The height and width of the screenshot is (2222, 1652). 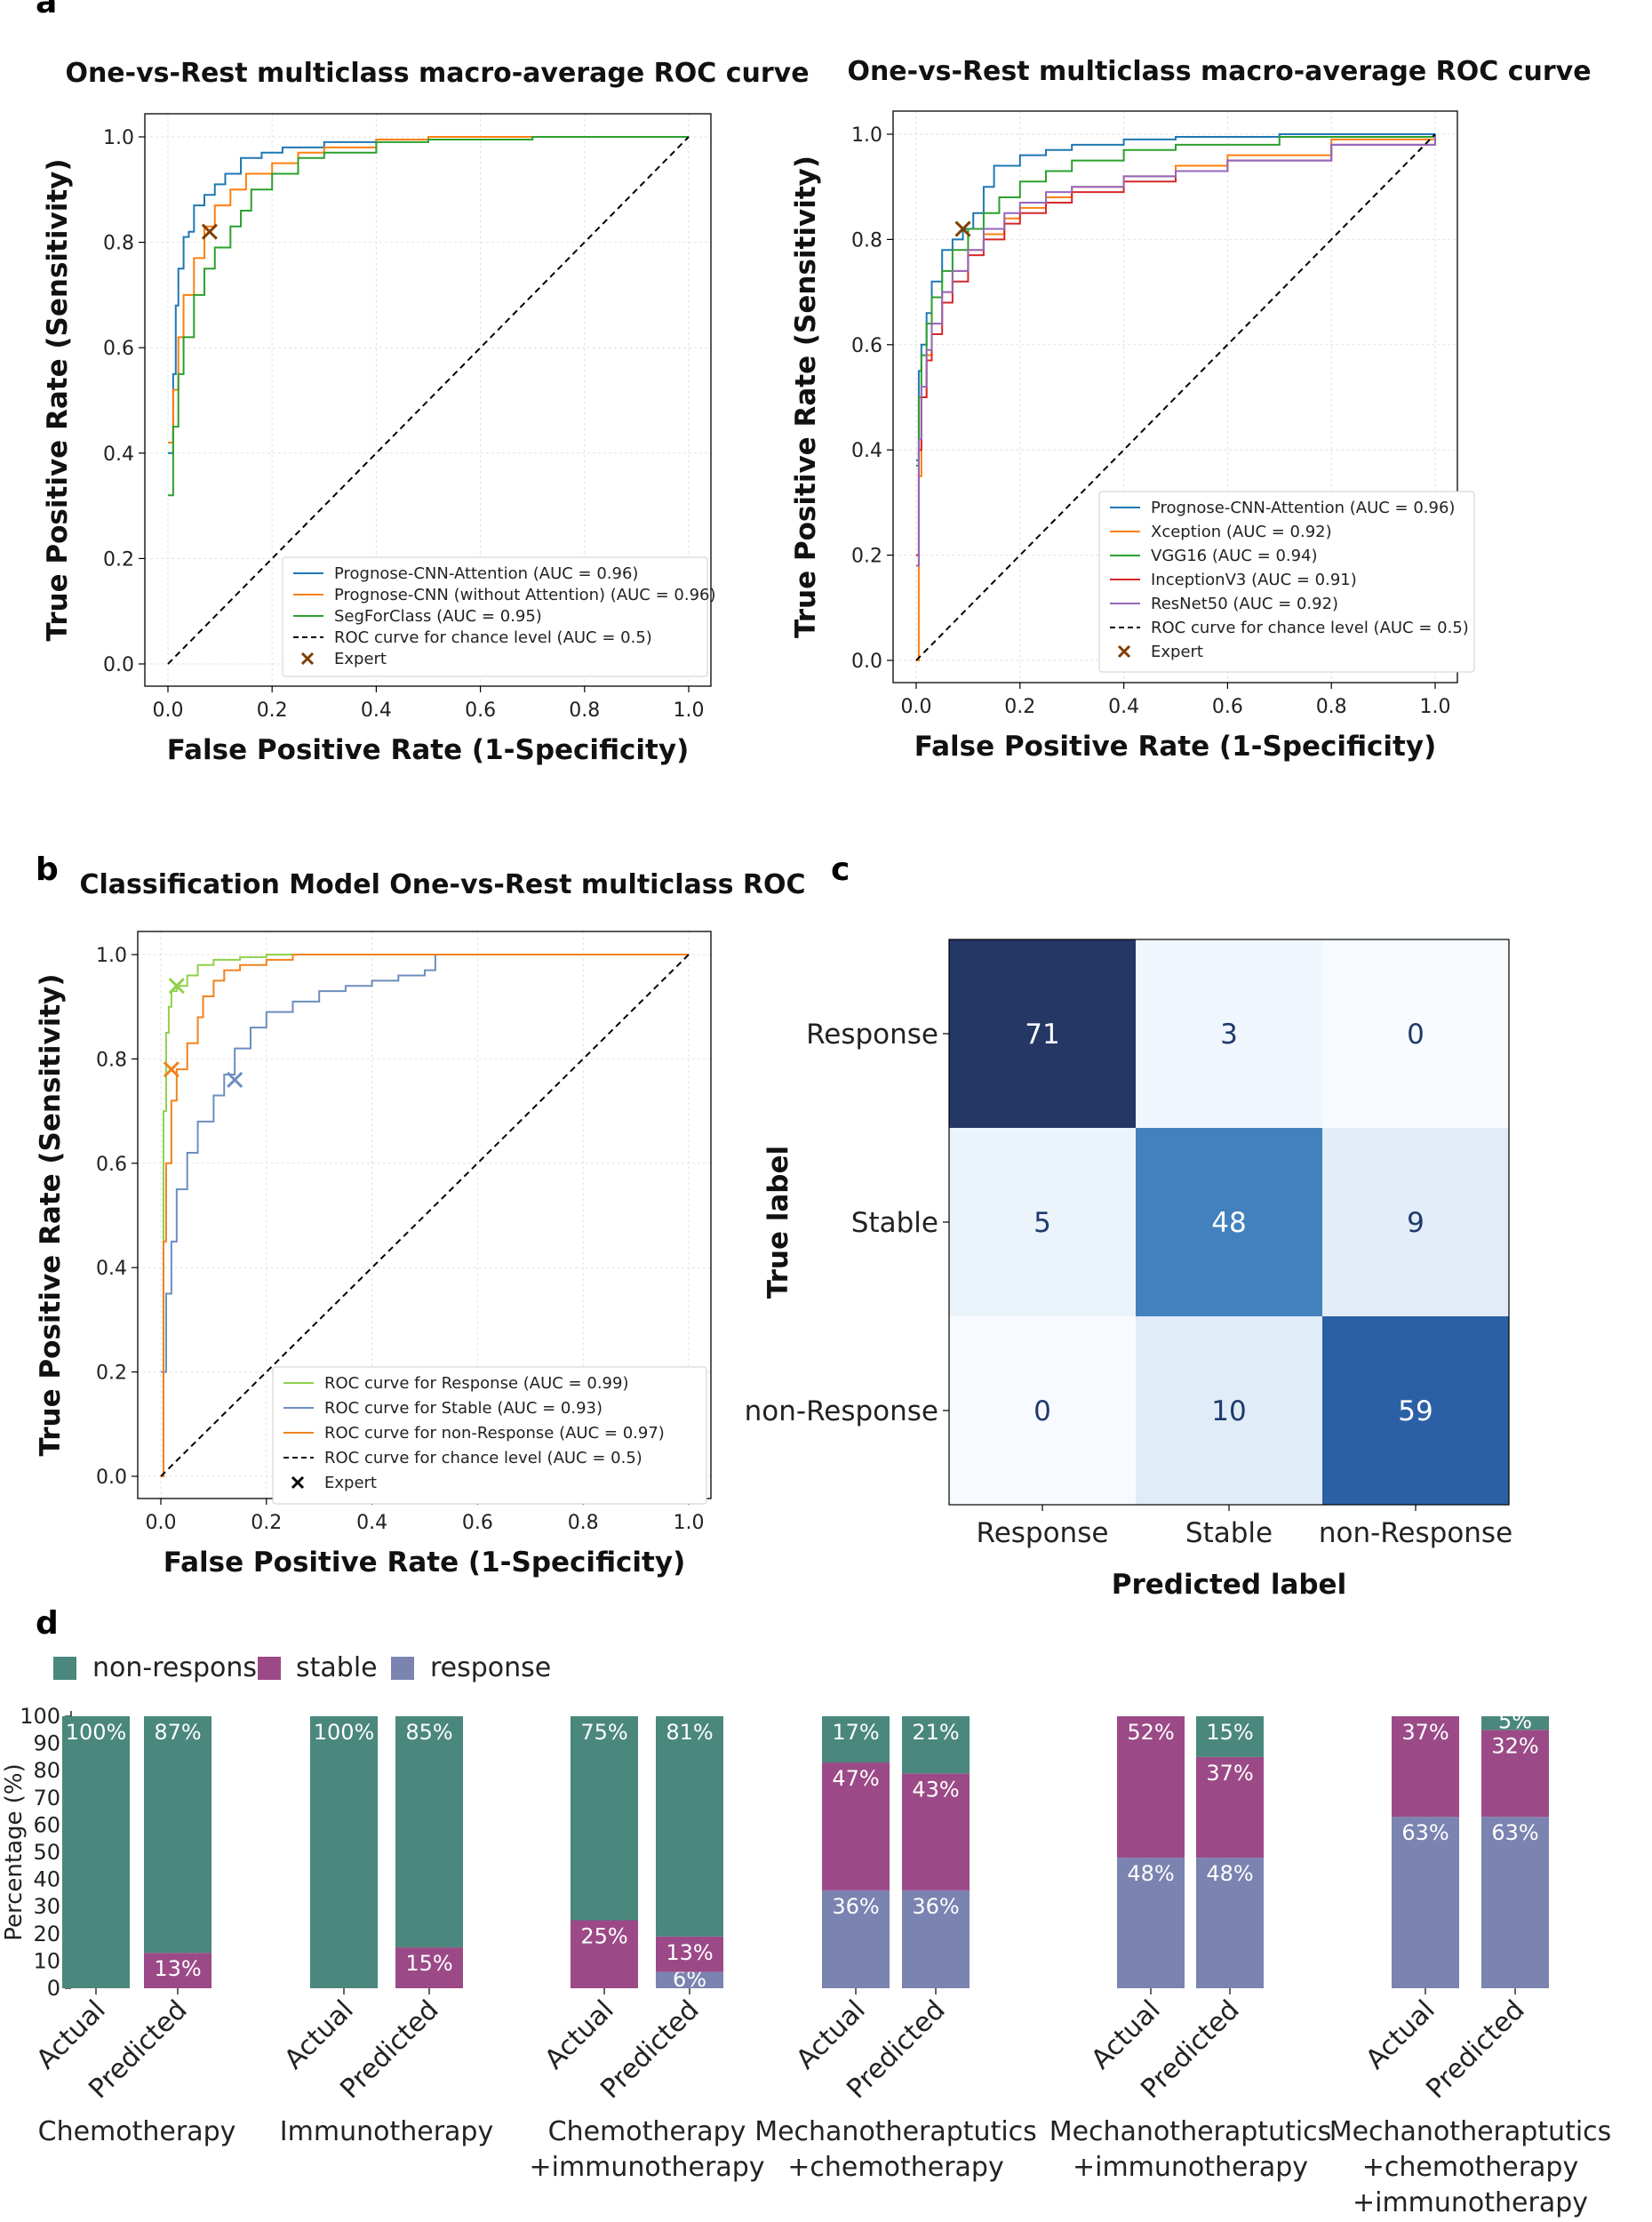 I want to click on bar-value-label: 32%, so click(x=1514, y=1745).